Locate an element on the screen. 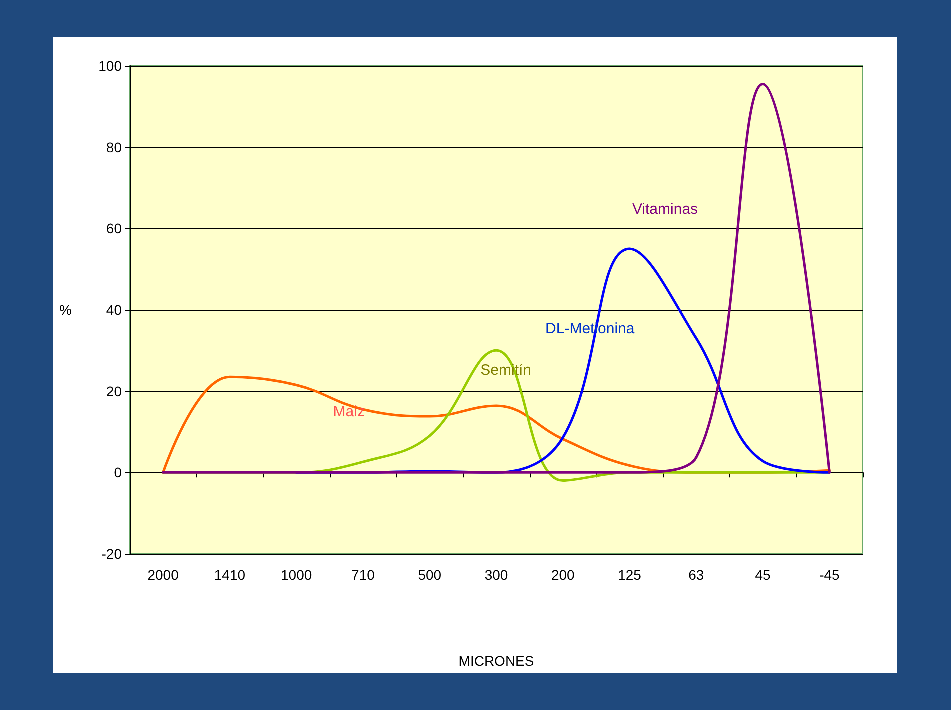 The image size is (951, 710). x-tick-label: 1000 is located at coordinates (296, 575).